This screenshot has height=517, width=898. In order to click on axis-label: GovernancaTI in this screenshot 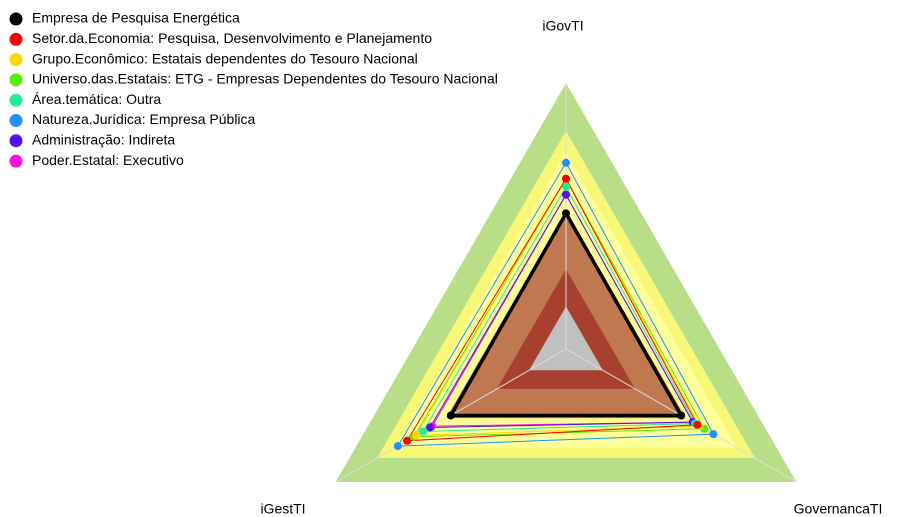, I will do `click(838, 509)`.